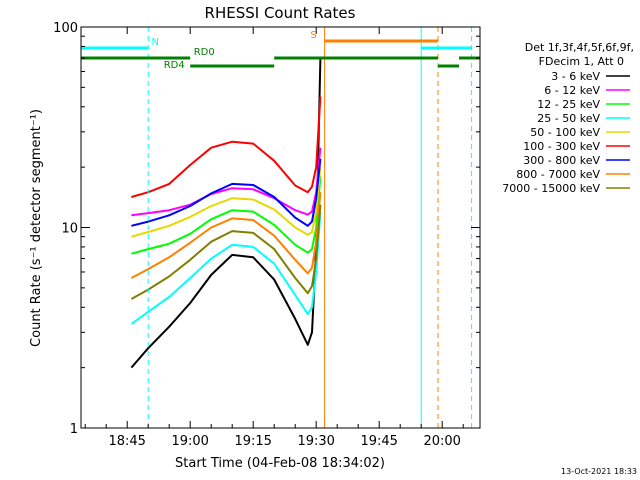 Image resolution: width=640 pixels, height=480 pixels. What do you see at coordinates (313, 35) in the screenshot?
I see `annotation-label-s: S` at bounding box center [313, 35].